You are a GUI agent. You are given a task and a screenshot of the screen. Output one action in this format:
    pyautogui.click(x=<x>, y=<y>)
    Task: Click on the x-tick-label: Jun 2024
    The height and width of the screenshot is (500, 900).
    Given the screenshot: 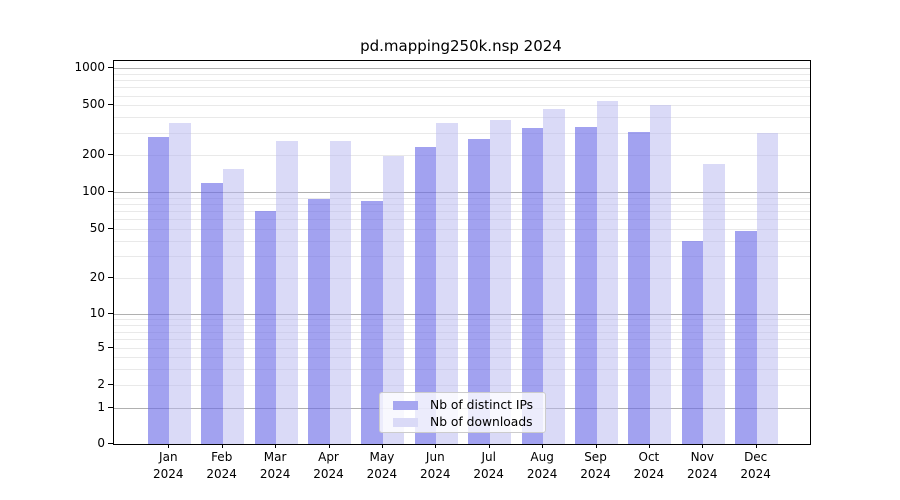 What is the action you would take?
    pyautogui.click(x=435, y=466)
    